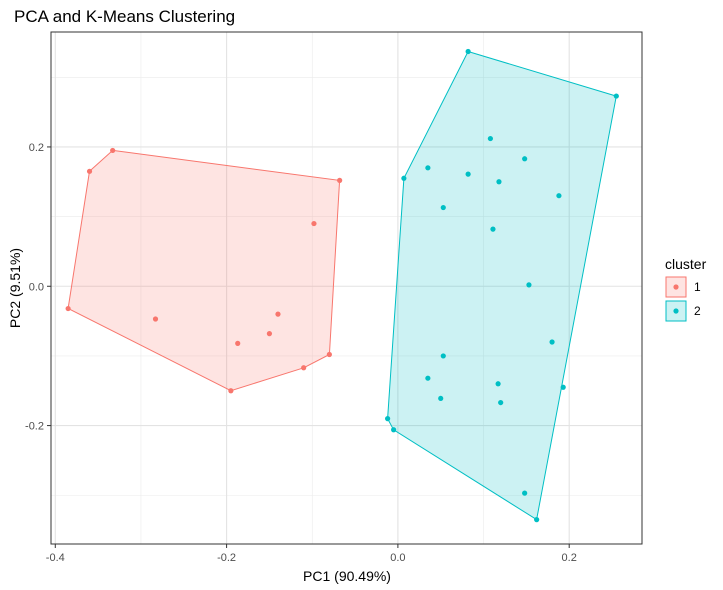  Describe the element at coordinates (569, 558) in the screenshot. I see `x-tick-label: 0.2` at that location.